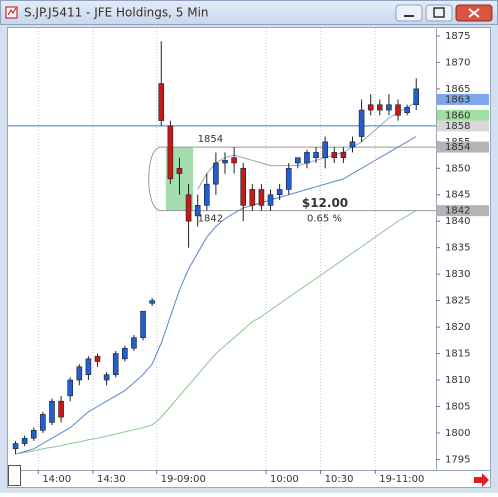  I want to click on range-change-label: $12.00, so click(325, 203).